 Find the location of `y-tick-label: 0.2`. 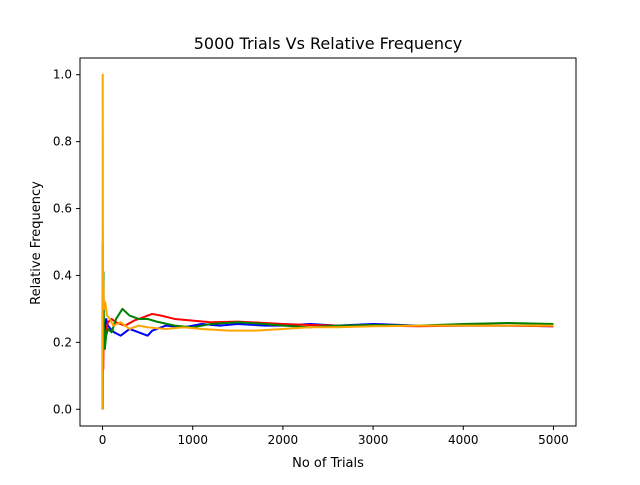

y-tick-label: 0.2 is located at coordinates (62, 342).